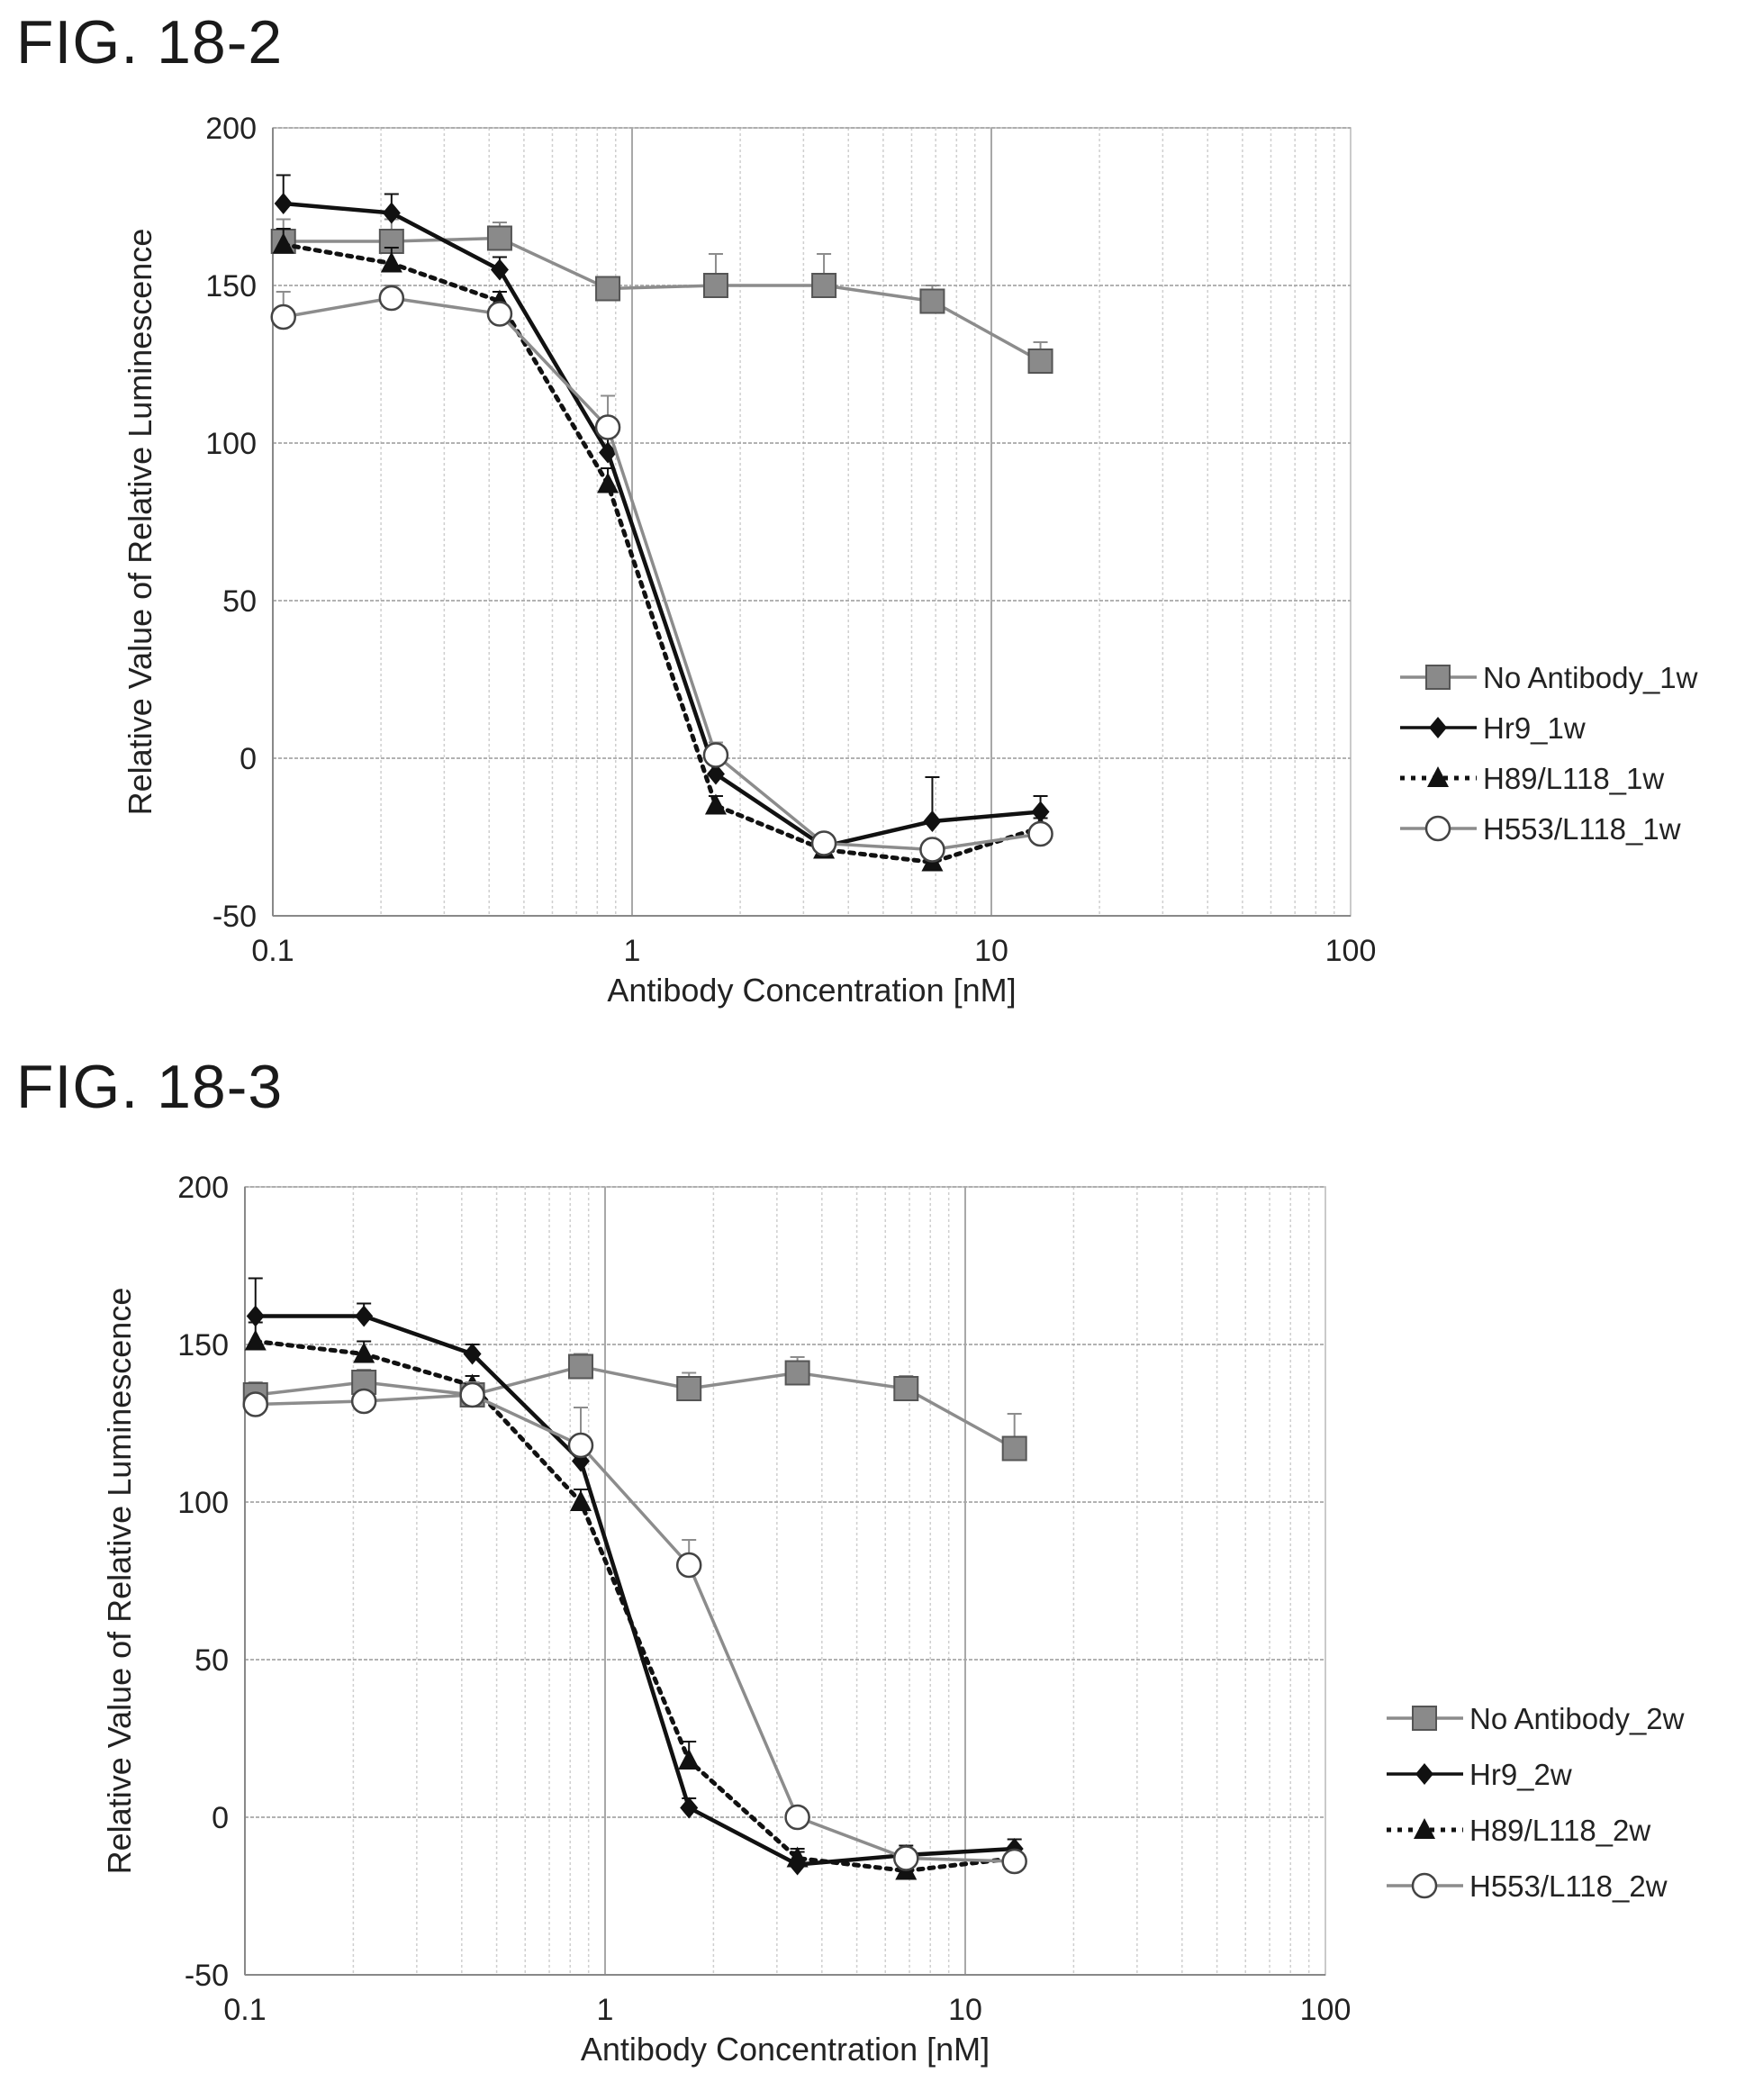  I want to click on legend-label-h89-l118-2w: H89/L118_2w, so click(1560, 1830).